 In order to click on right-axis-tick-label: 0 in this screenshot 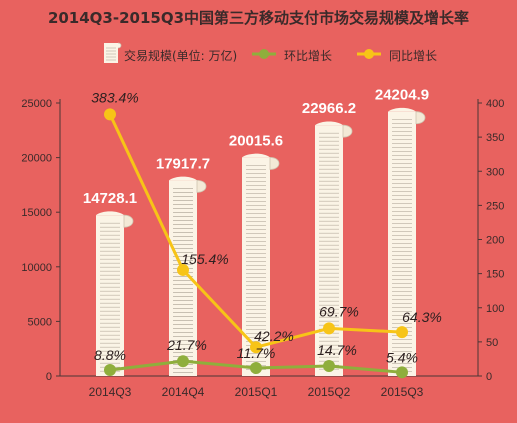, I will do `click(489, 377)`.